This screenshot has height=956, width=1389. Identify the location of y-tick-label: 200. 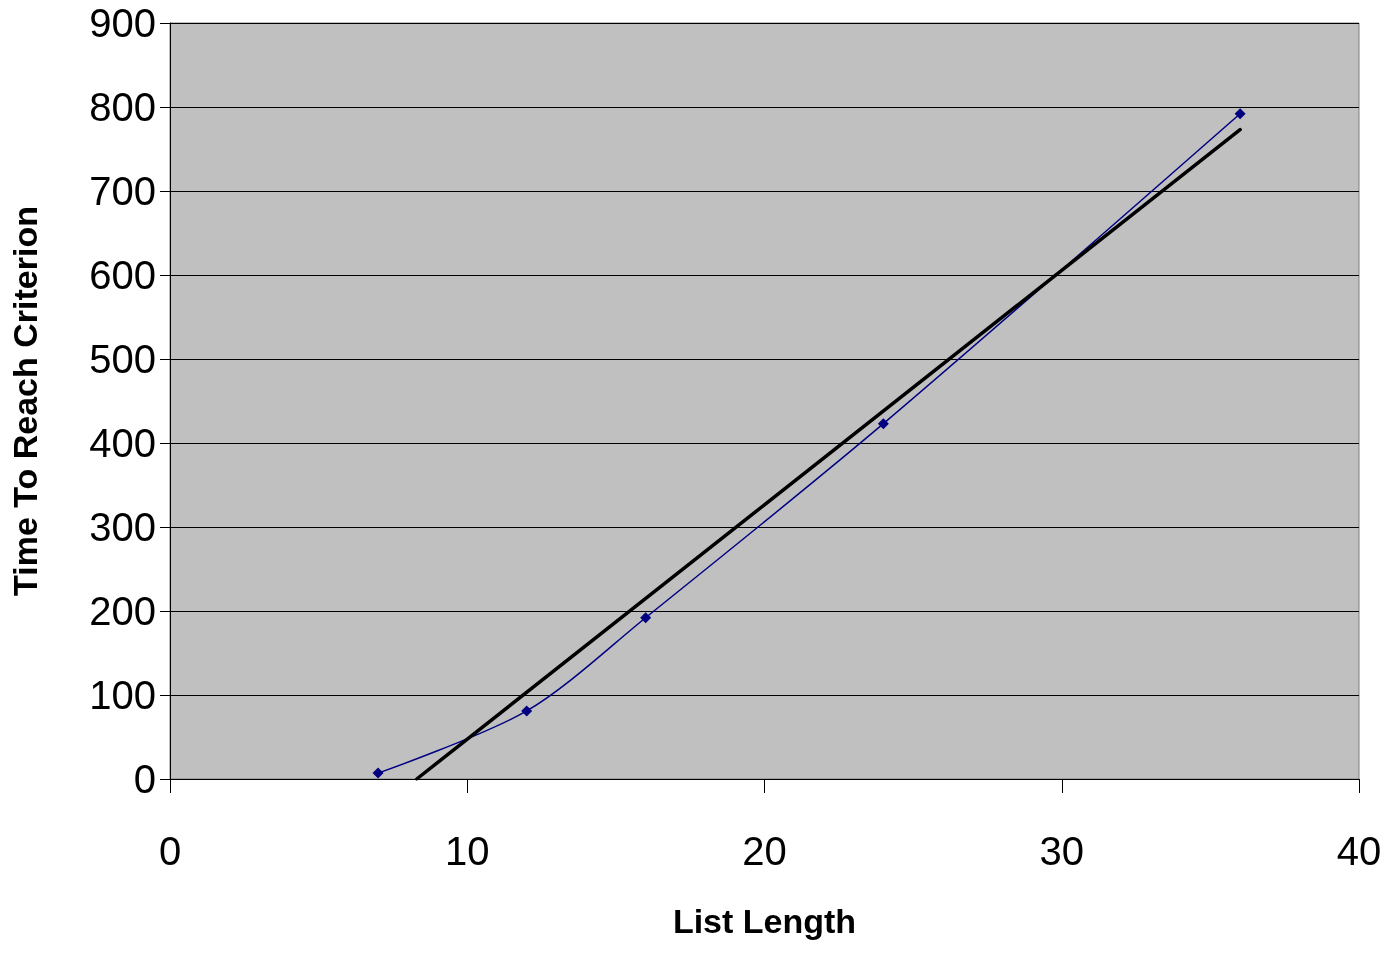
(122, 611).